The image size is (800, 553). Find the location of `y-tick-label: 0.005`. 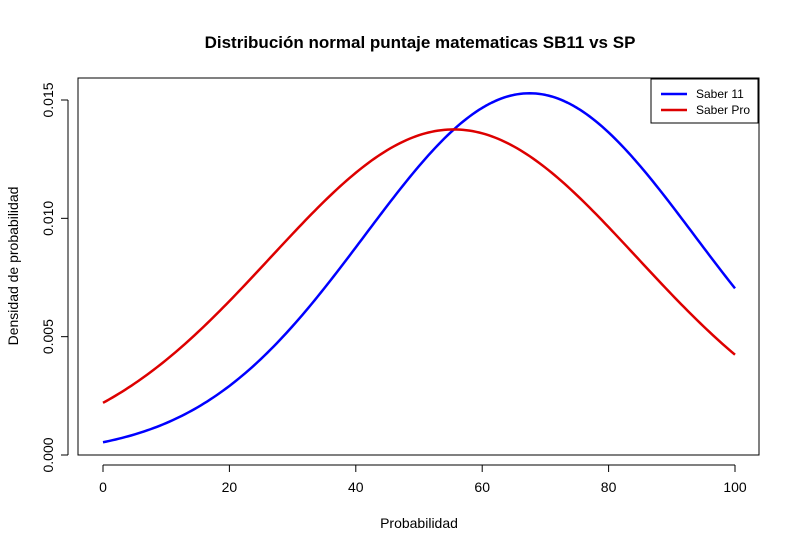

y-tick-label: 0.005 is located at coordinates (48, 336).